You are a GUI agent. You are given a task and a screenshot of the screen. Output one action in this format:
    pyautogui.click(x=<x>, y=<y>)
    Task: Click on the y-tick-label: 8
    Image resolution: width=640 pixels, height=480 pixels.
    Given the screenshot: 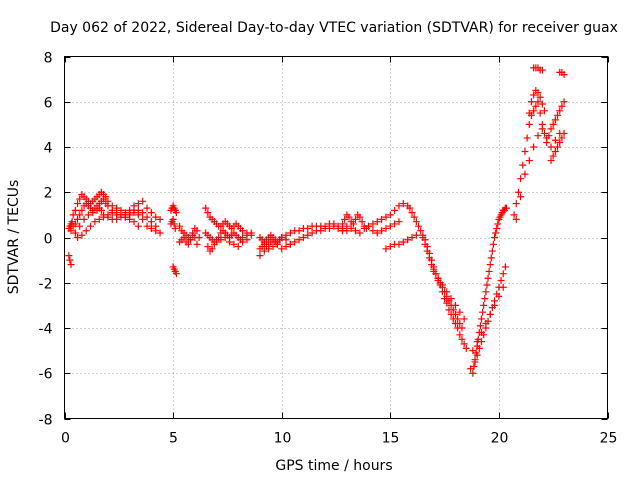 What is the action you would take?
    pyautogui.click(x=48, y=59)
    